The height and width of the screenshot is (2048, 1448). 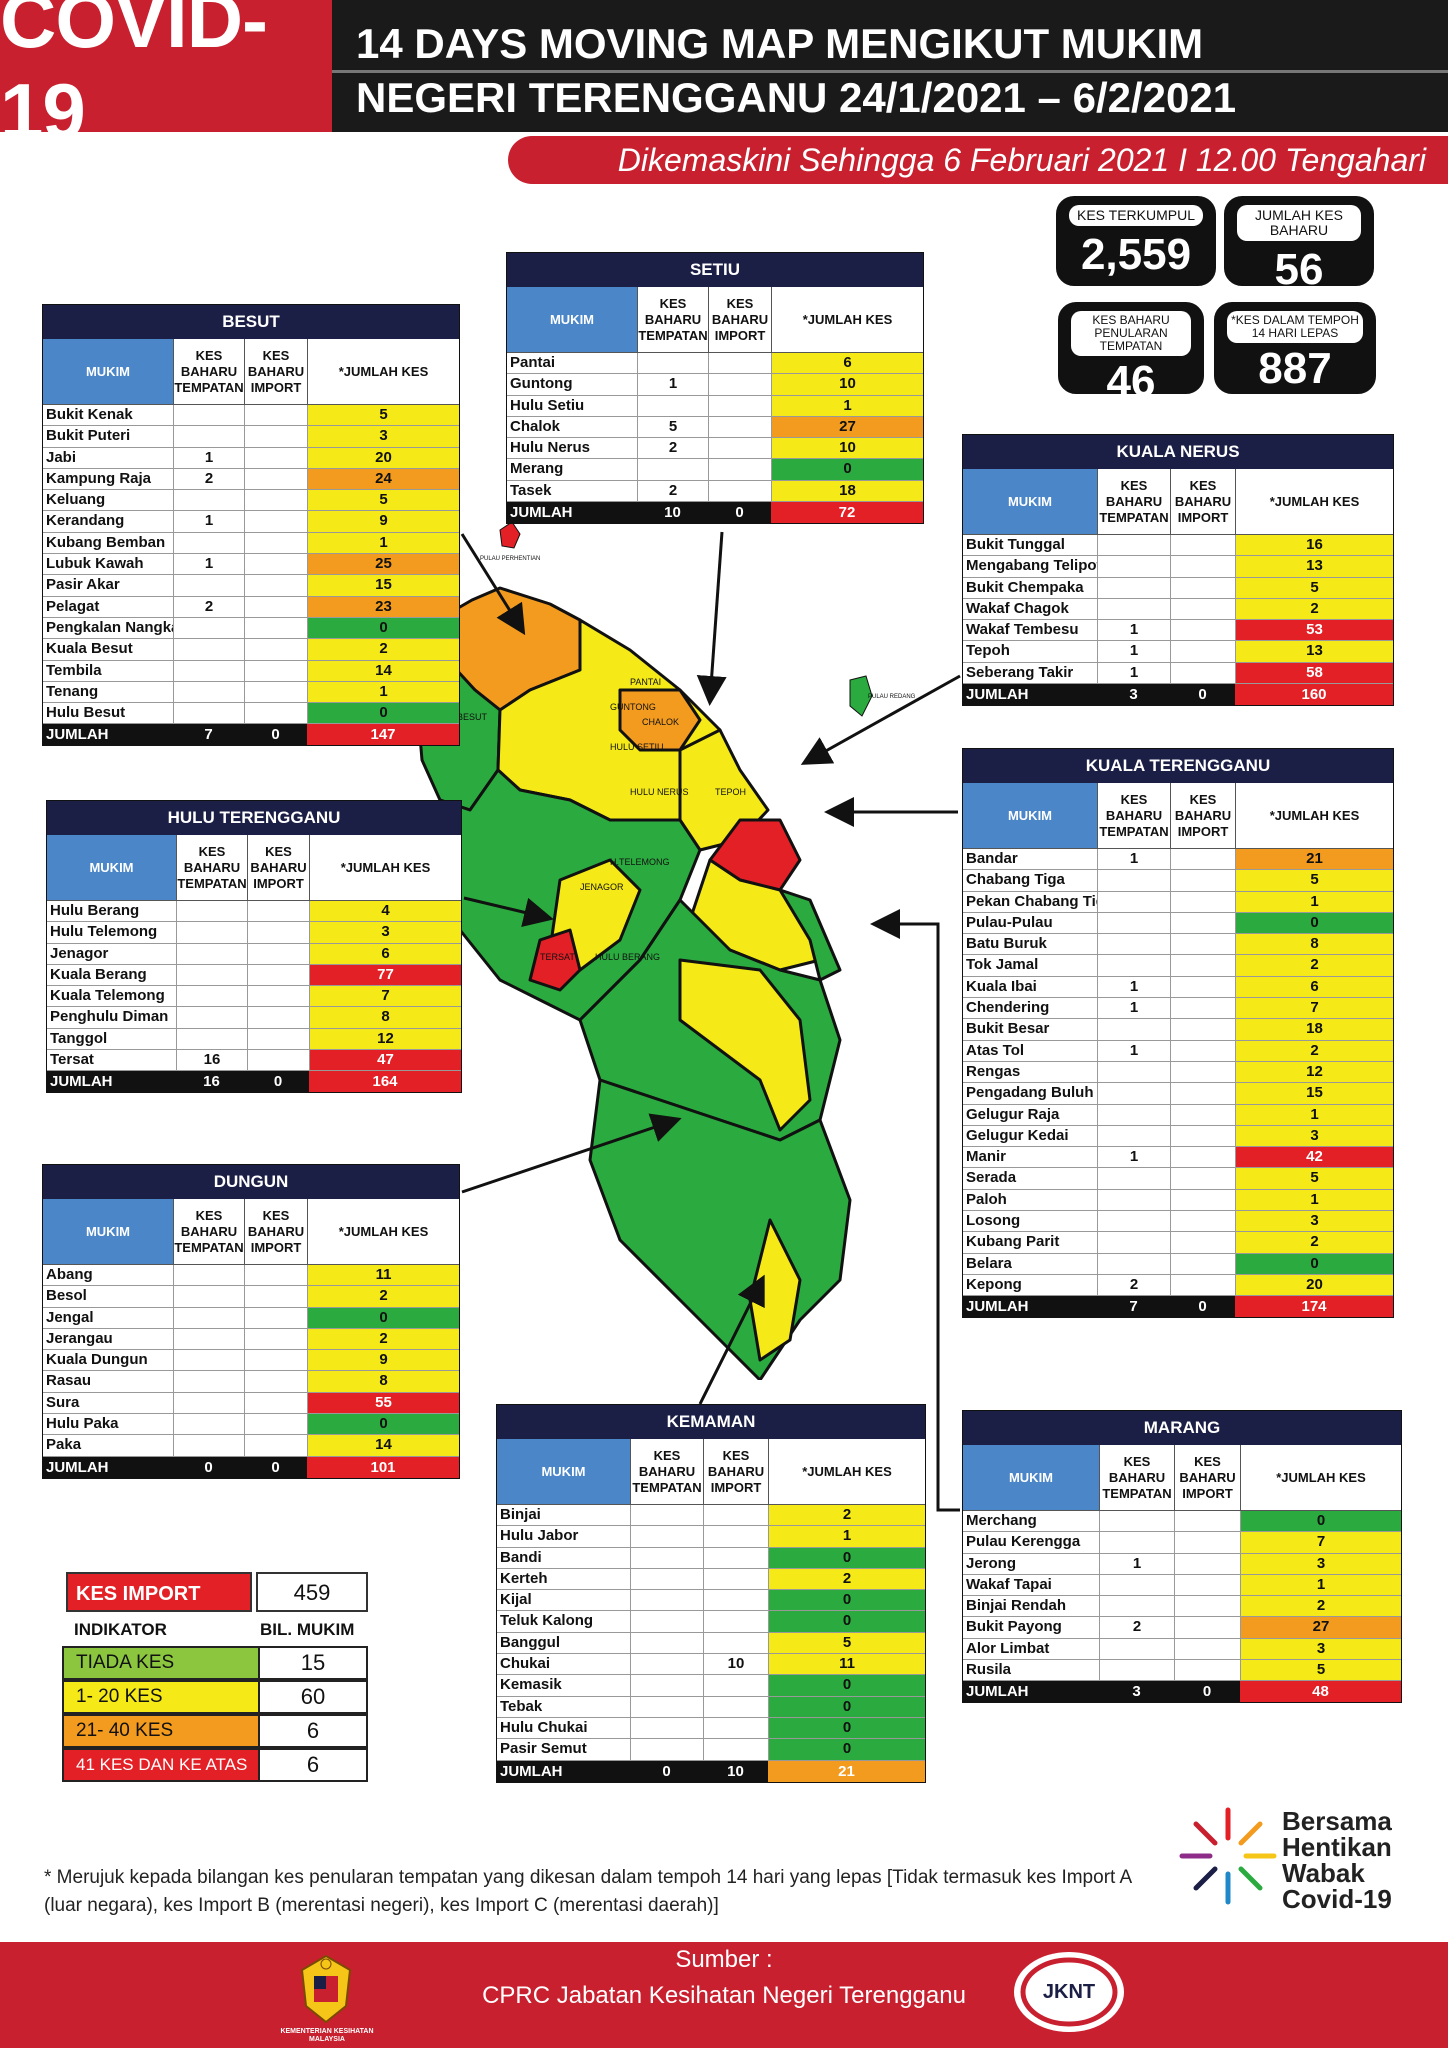 What do you see at coordinates (1314, 944) in the screenshot?
I see `jumlah-kes-cell: 8` at bounding box center [1314, 944].